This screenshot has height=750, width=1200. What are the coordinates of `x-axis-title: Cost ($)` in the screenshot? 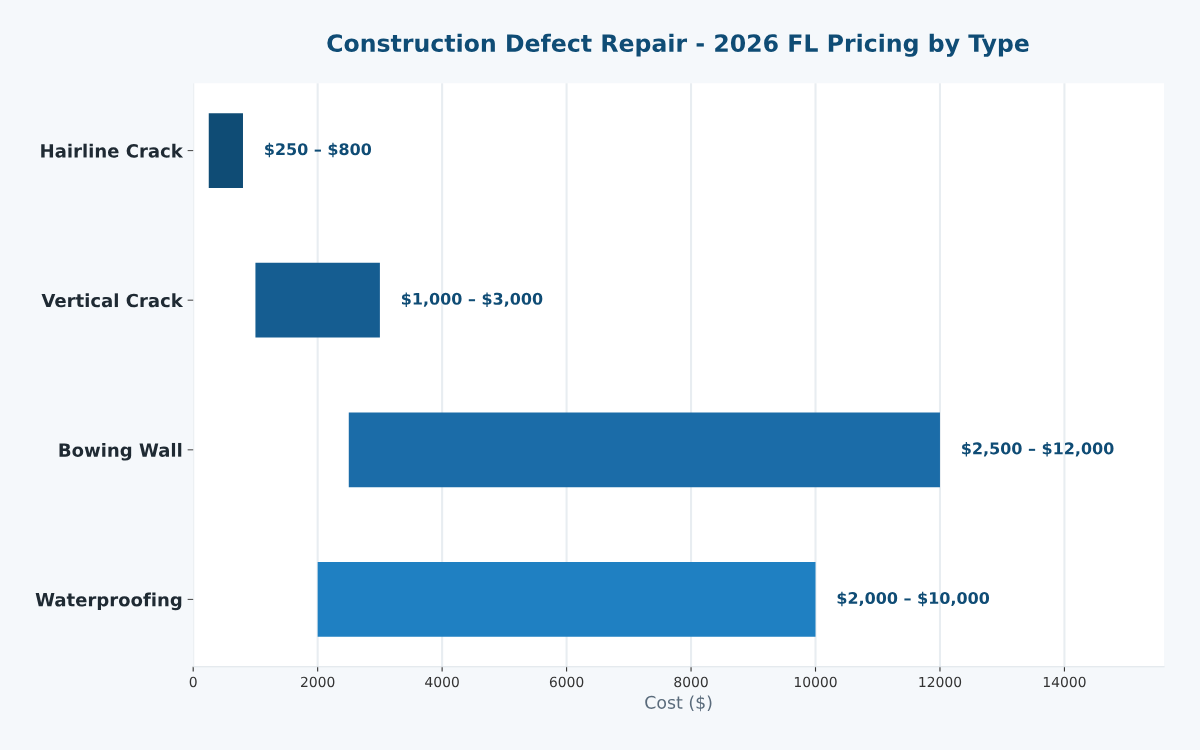 It's located at (678, 703).